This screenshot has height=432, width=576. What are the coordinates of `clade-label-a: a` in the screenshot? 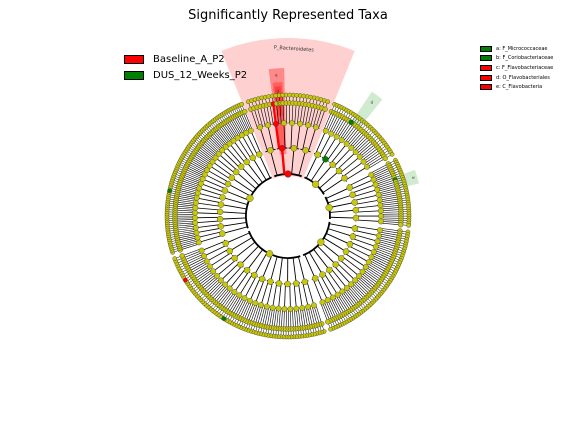 It's located at (414, 178).